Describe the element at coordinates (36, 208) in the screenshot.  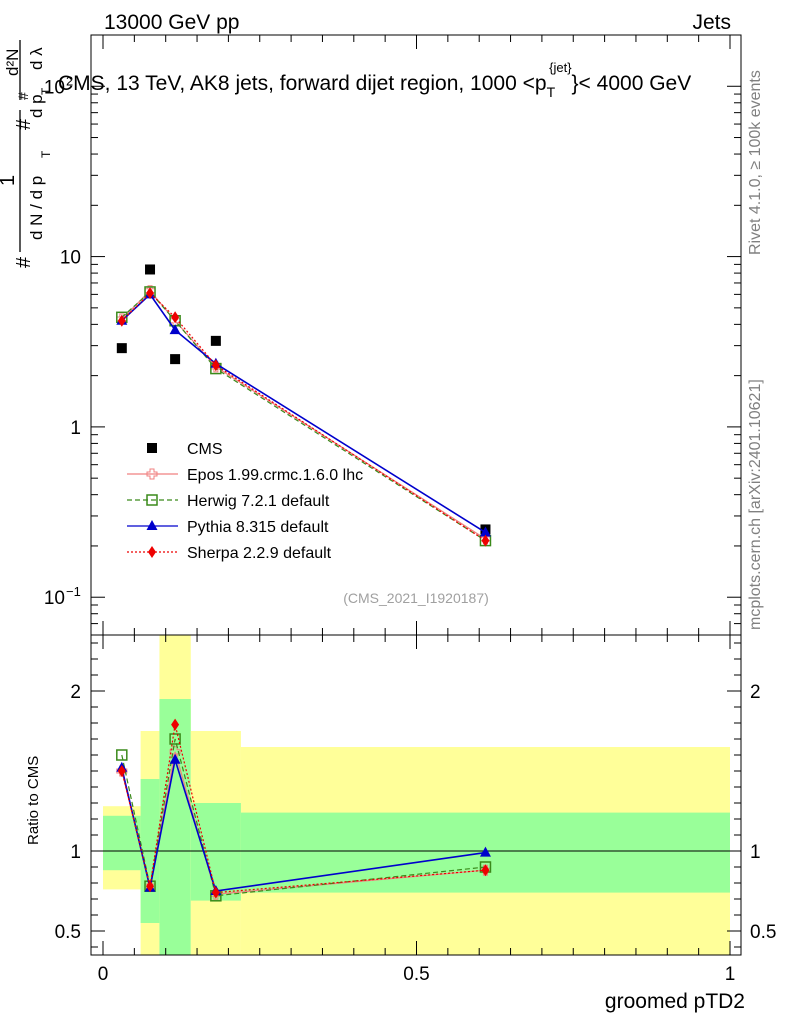
I see `svg-text: d N / d p` at that location.